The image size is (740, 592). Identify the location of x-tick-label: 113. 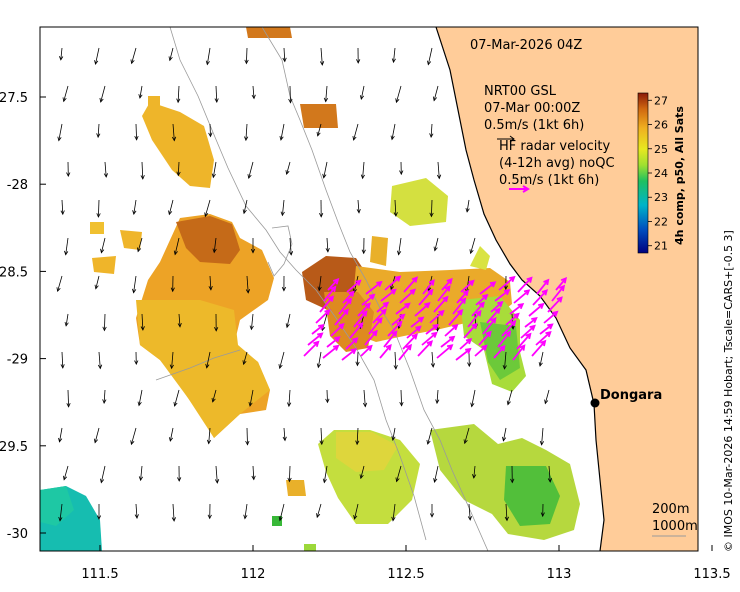
(559, 574).